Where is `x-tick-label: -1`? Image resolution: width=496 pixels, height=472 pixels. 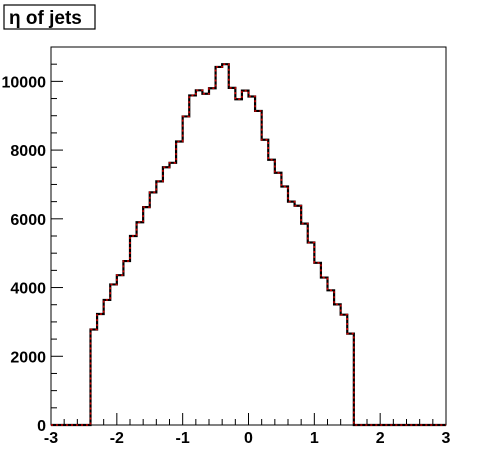 x-tick-label: -1 is located at coordinates (183, 438).